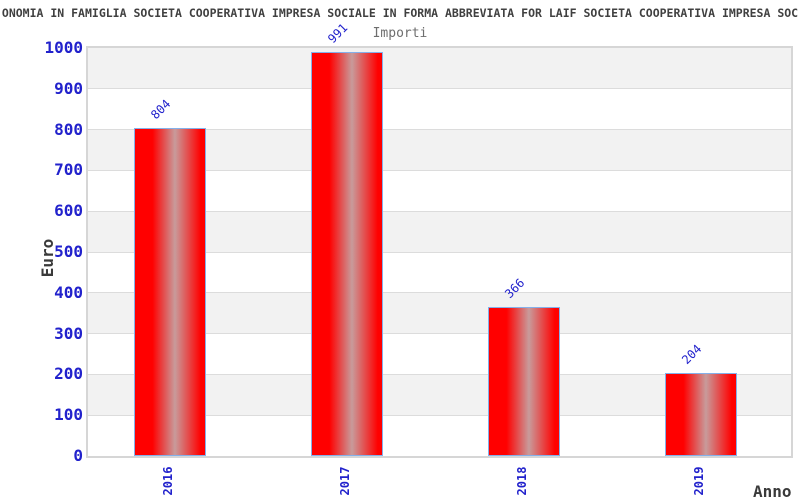 This screenshot has width=800, height=500. What do you see at coordinates (346, 253) in the screenshot?
I see `bar-2017` at bounding box center [346, 253].